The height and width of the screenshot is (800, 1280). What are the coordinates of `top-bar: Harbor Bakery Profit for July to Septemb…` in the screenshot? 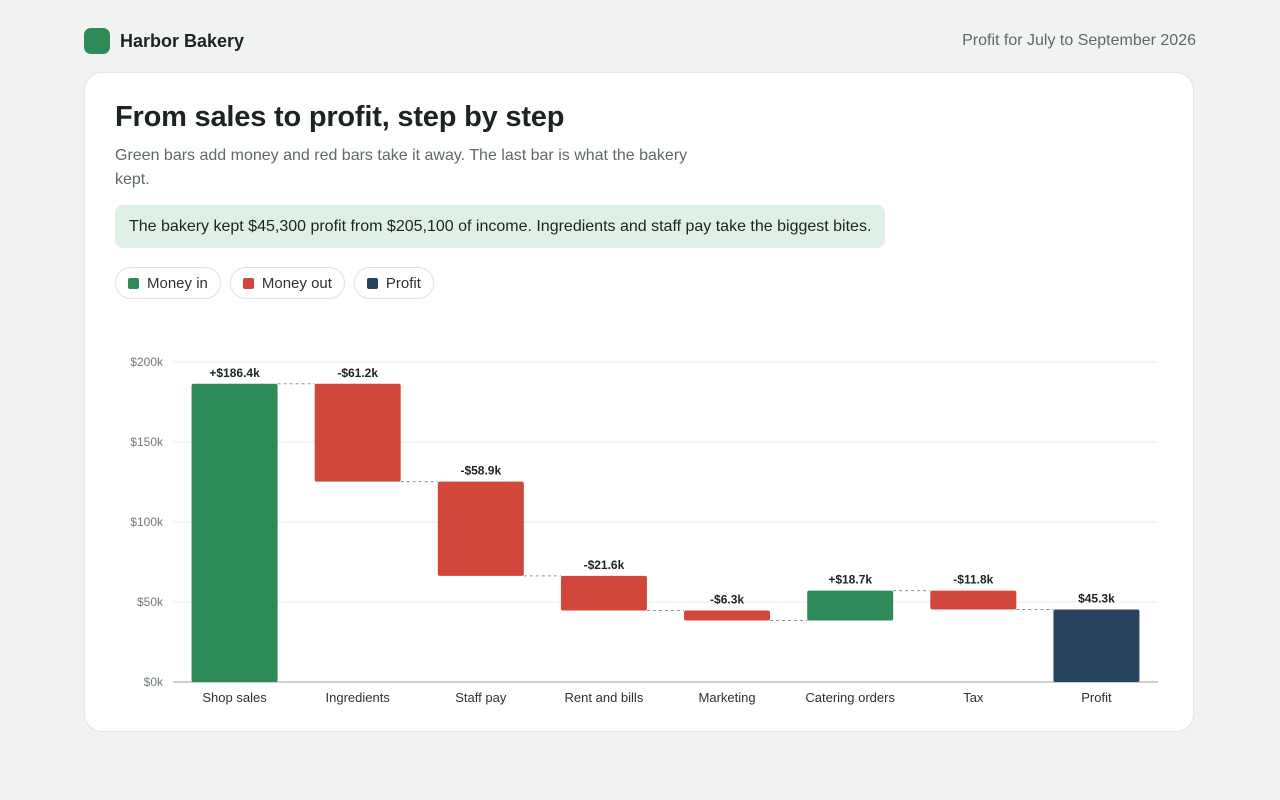 It's located at (640, 41).